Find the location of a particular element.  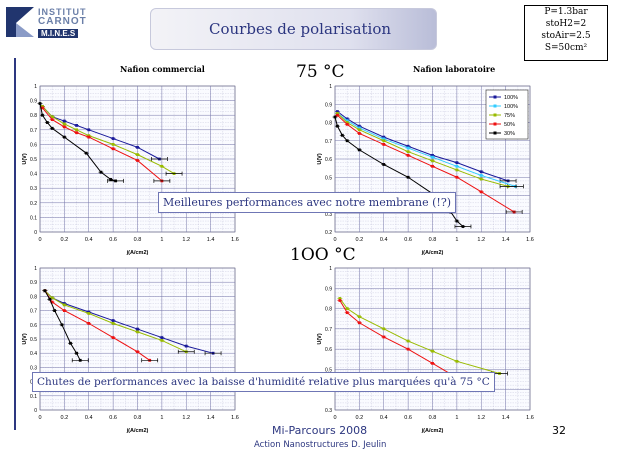

y-tick-label: 0.8 is located at coordinates (328, 124).